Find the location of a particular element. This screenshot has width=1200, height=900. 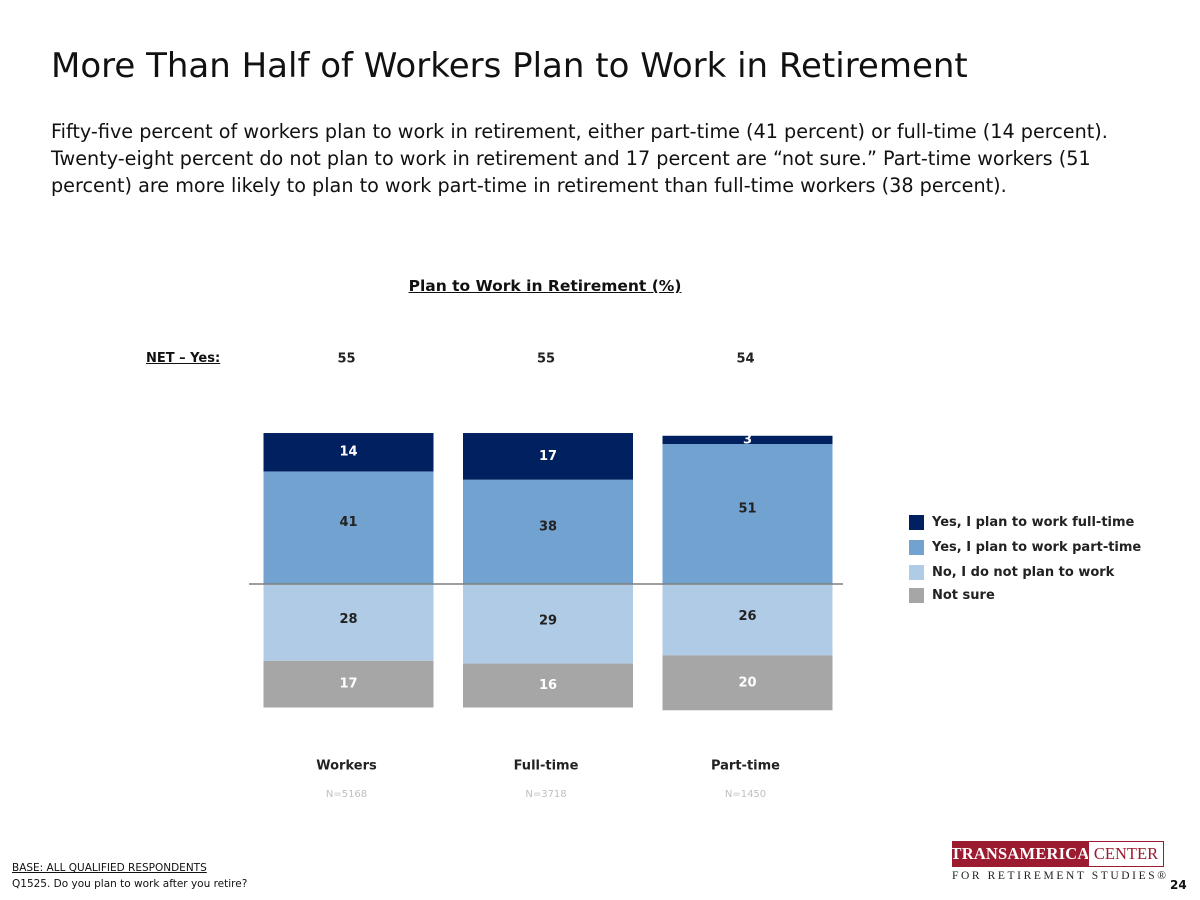

sample-size-label: N=1450 is located at coordinates (745, 794).